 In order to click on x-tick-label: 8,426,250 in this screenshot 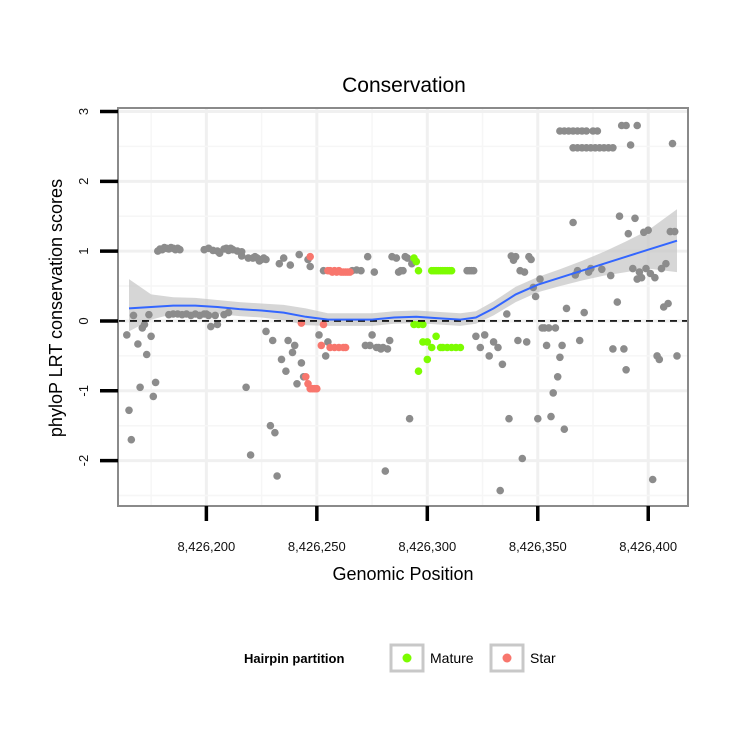, I will do `click(317, 546)`.